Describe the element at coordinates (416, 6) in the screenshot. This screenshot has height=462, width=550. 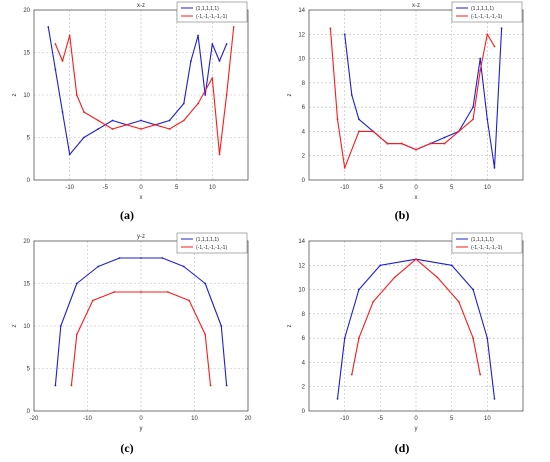
I see `chart-title: x-z` at that location.